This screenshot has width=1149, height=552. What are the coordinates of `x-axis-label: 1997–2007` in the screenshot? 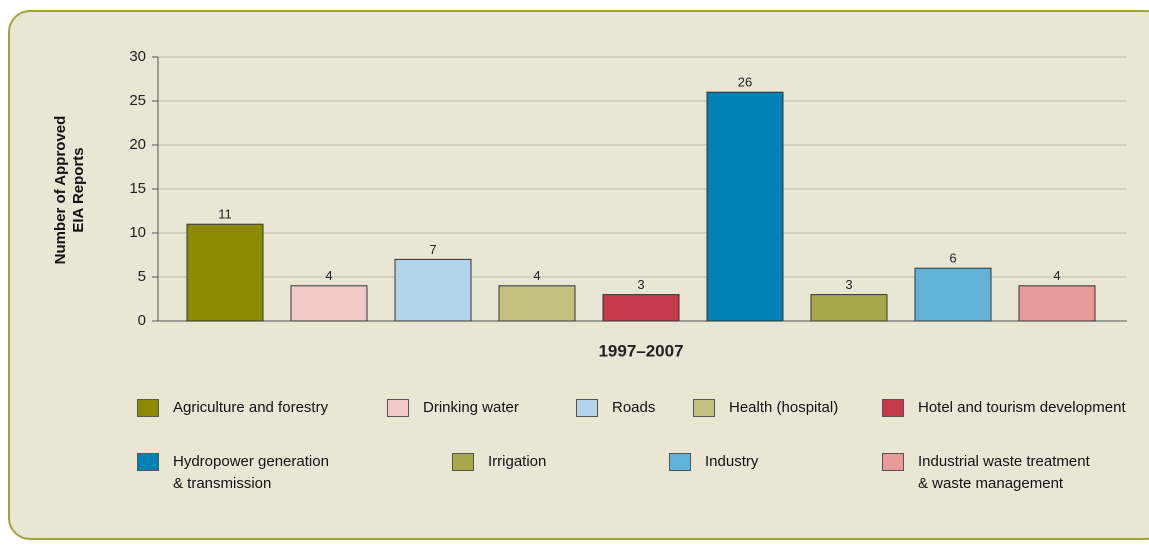 It's located at (640, 350).